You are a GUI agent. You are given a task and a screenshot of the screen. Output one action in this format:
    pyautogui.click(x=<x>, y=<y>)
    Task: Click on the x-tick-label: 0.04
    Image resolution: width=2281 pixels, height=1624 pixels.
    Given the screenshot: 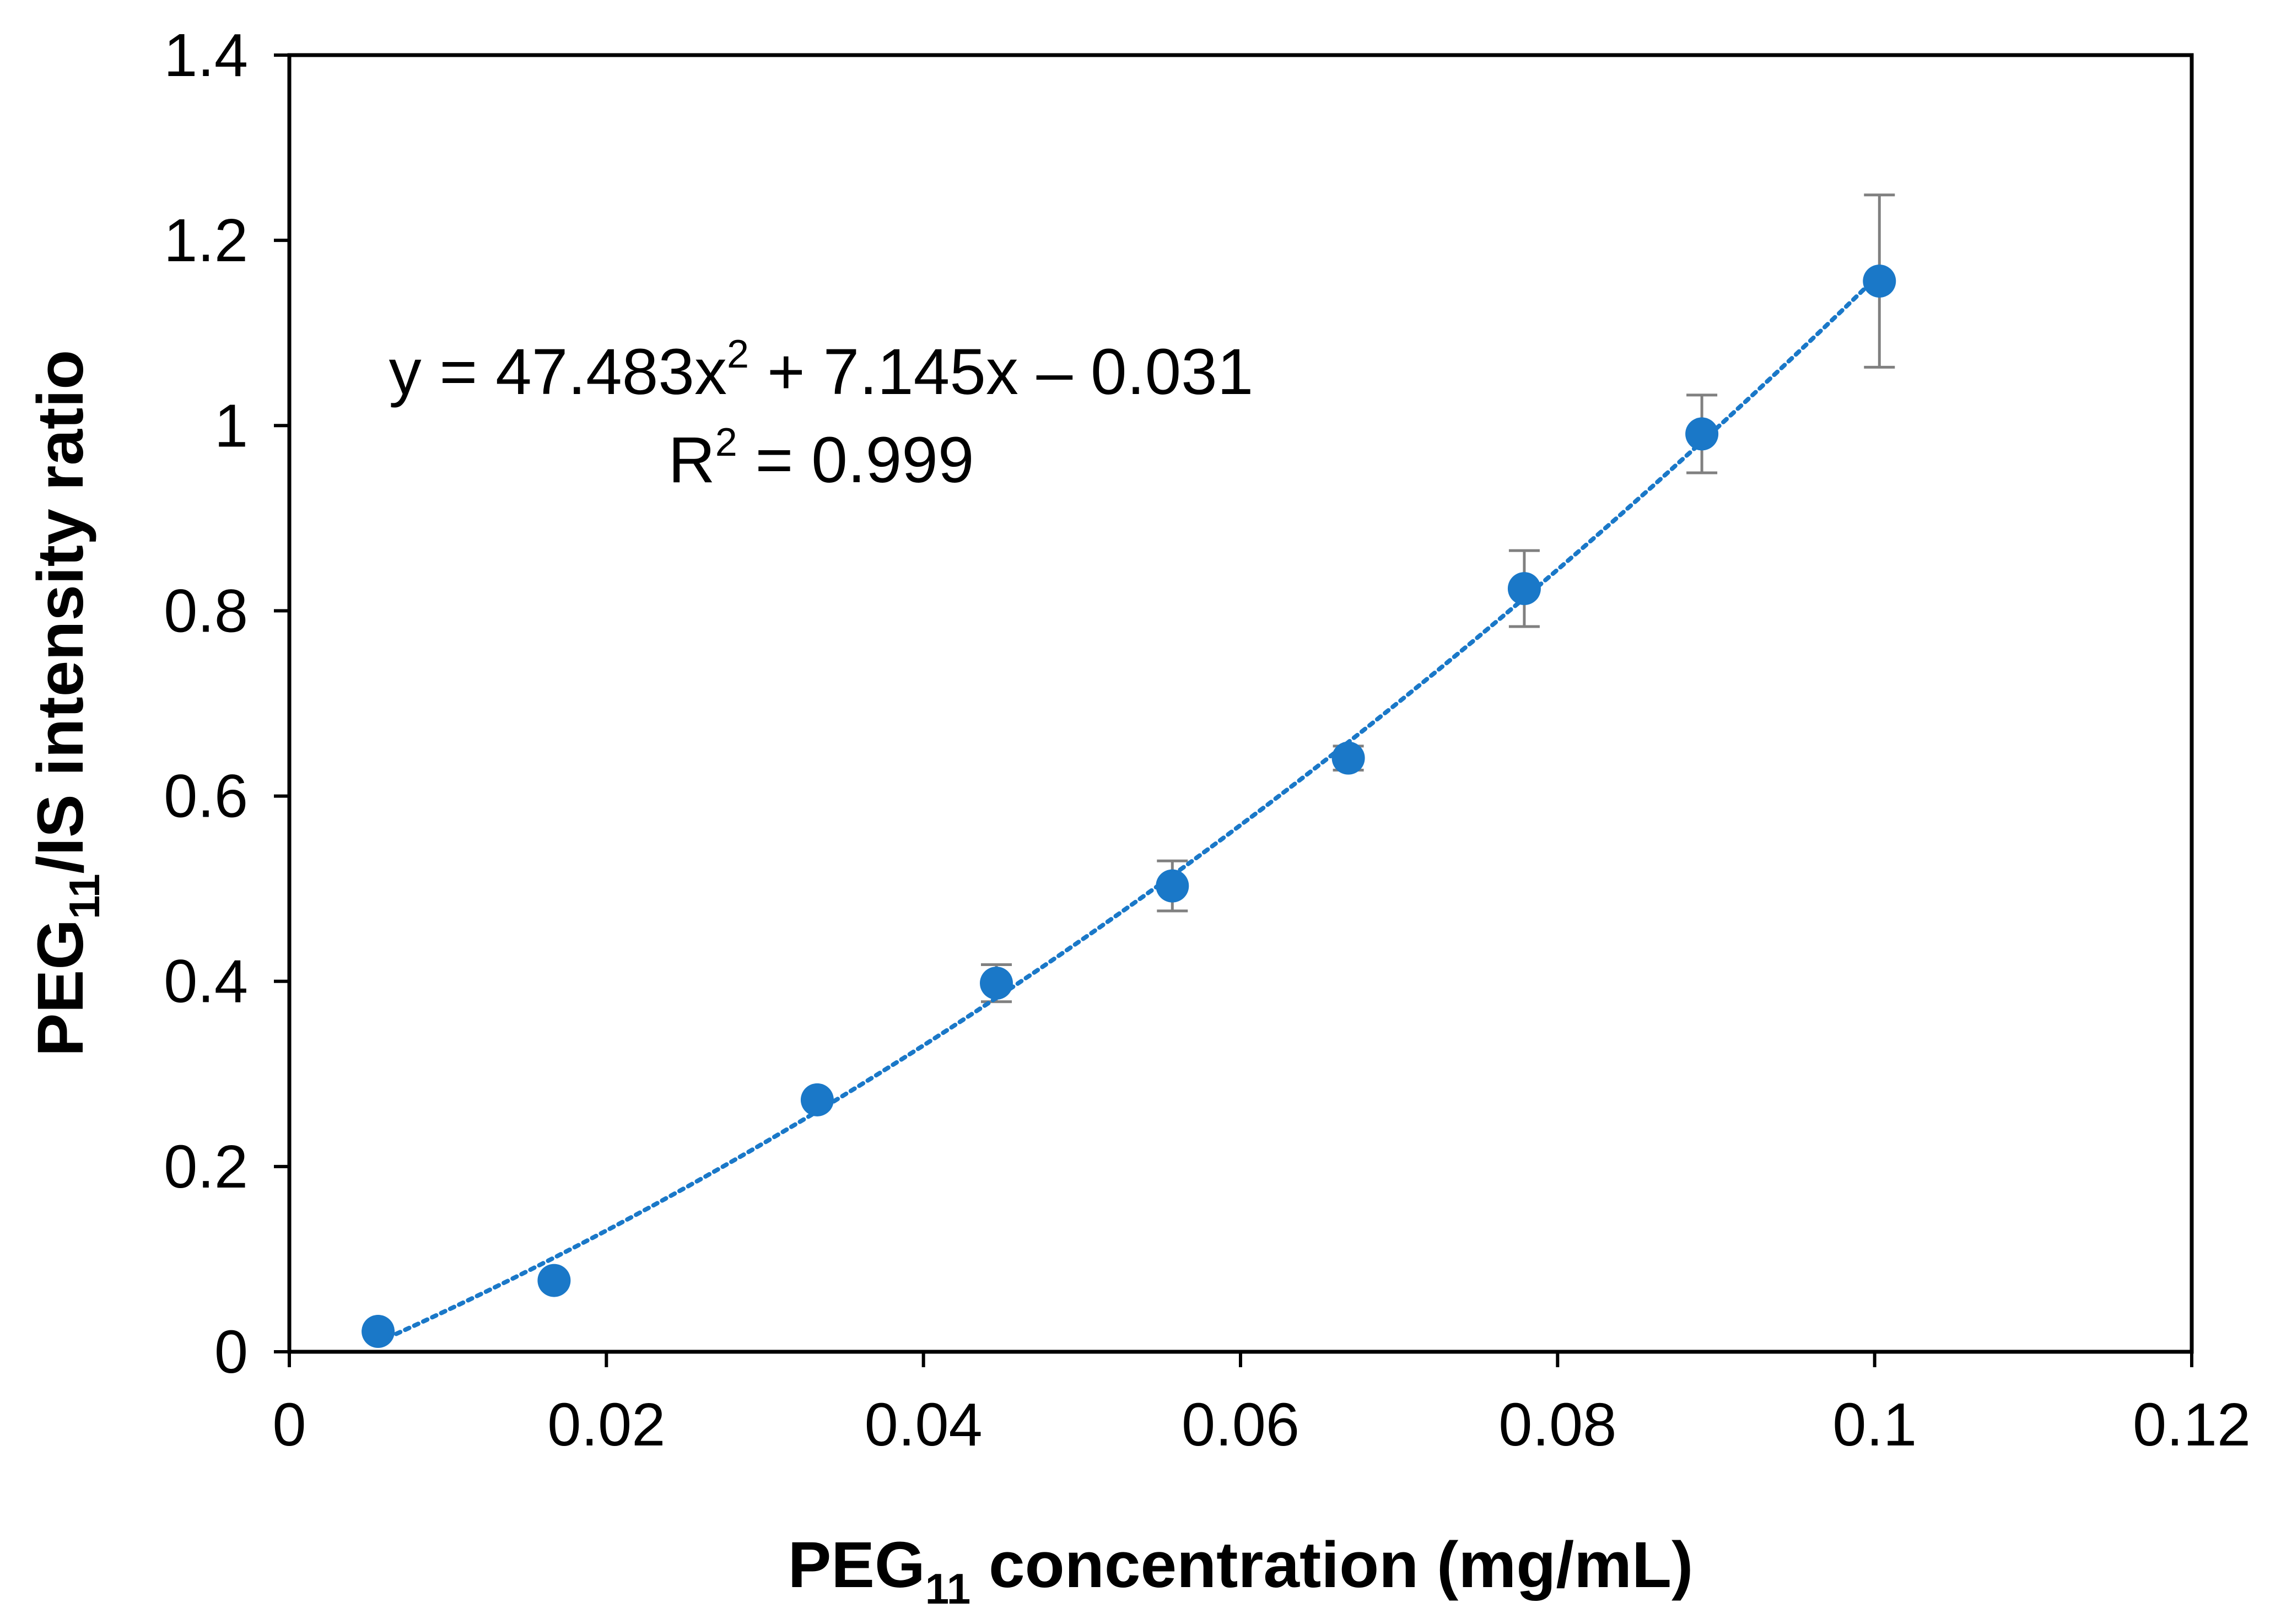 What is the action you would take?
    pyautogui.click(x=924, y=1425)
    